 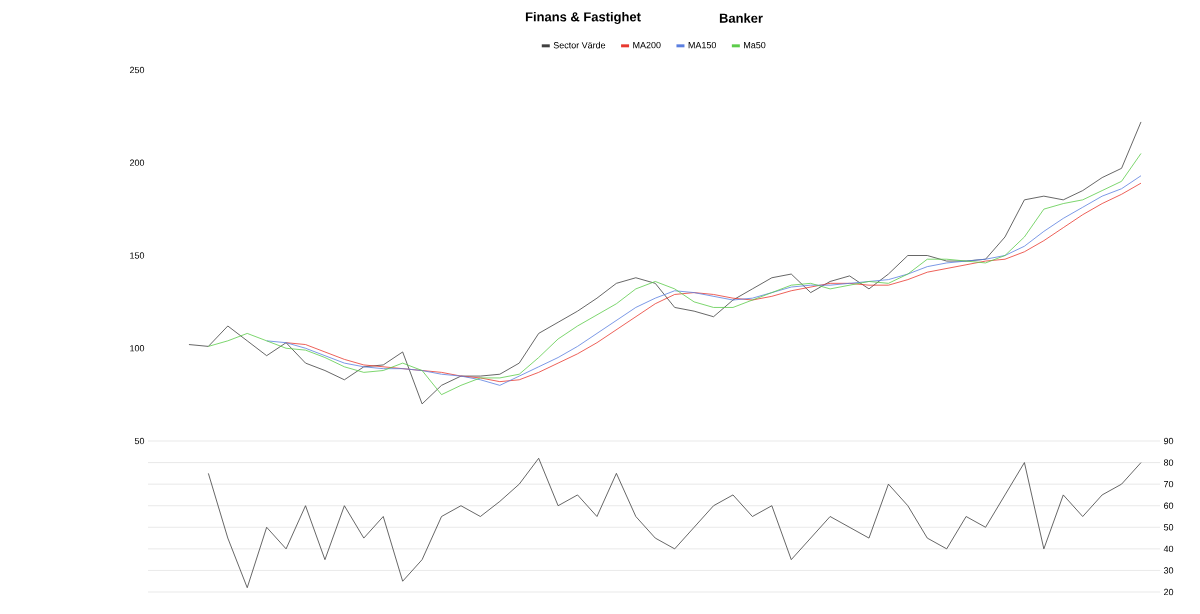 What do you see at coordinates (137, 70) in the screenshot?
I see `y-tick-label: 250` at bounding box center [137, 70].